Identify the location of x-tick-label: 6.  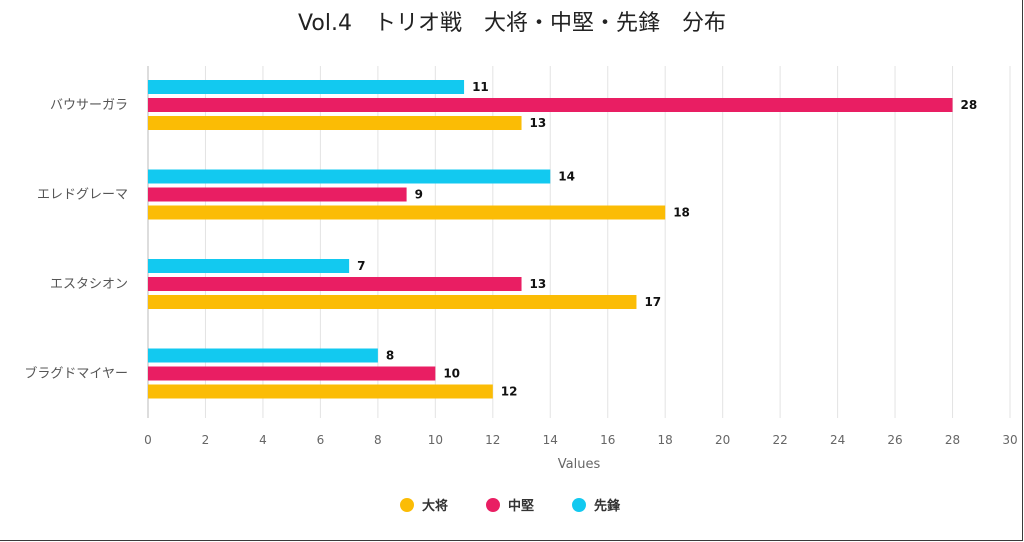
(321, 440).